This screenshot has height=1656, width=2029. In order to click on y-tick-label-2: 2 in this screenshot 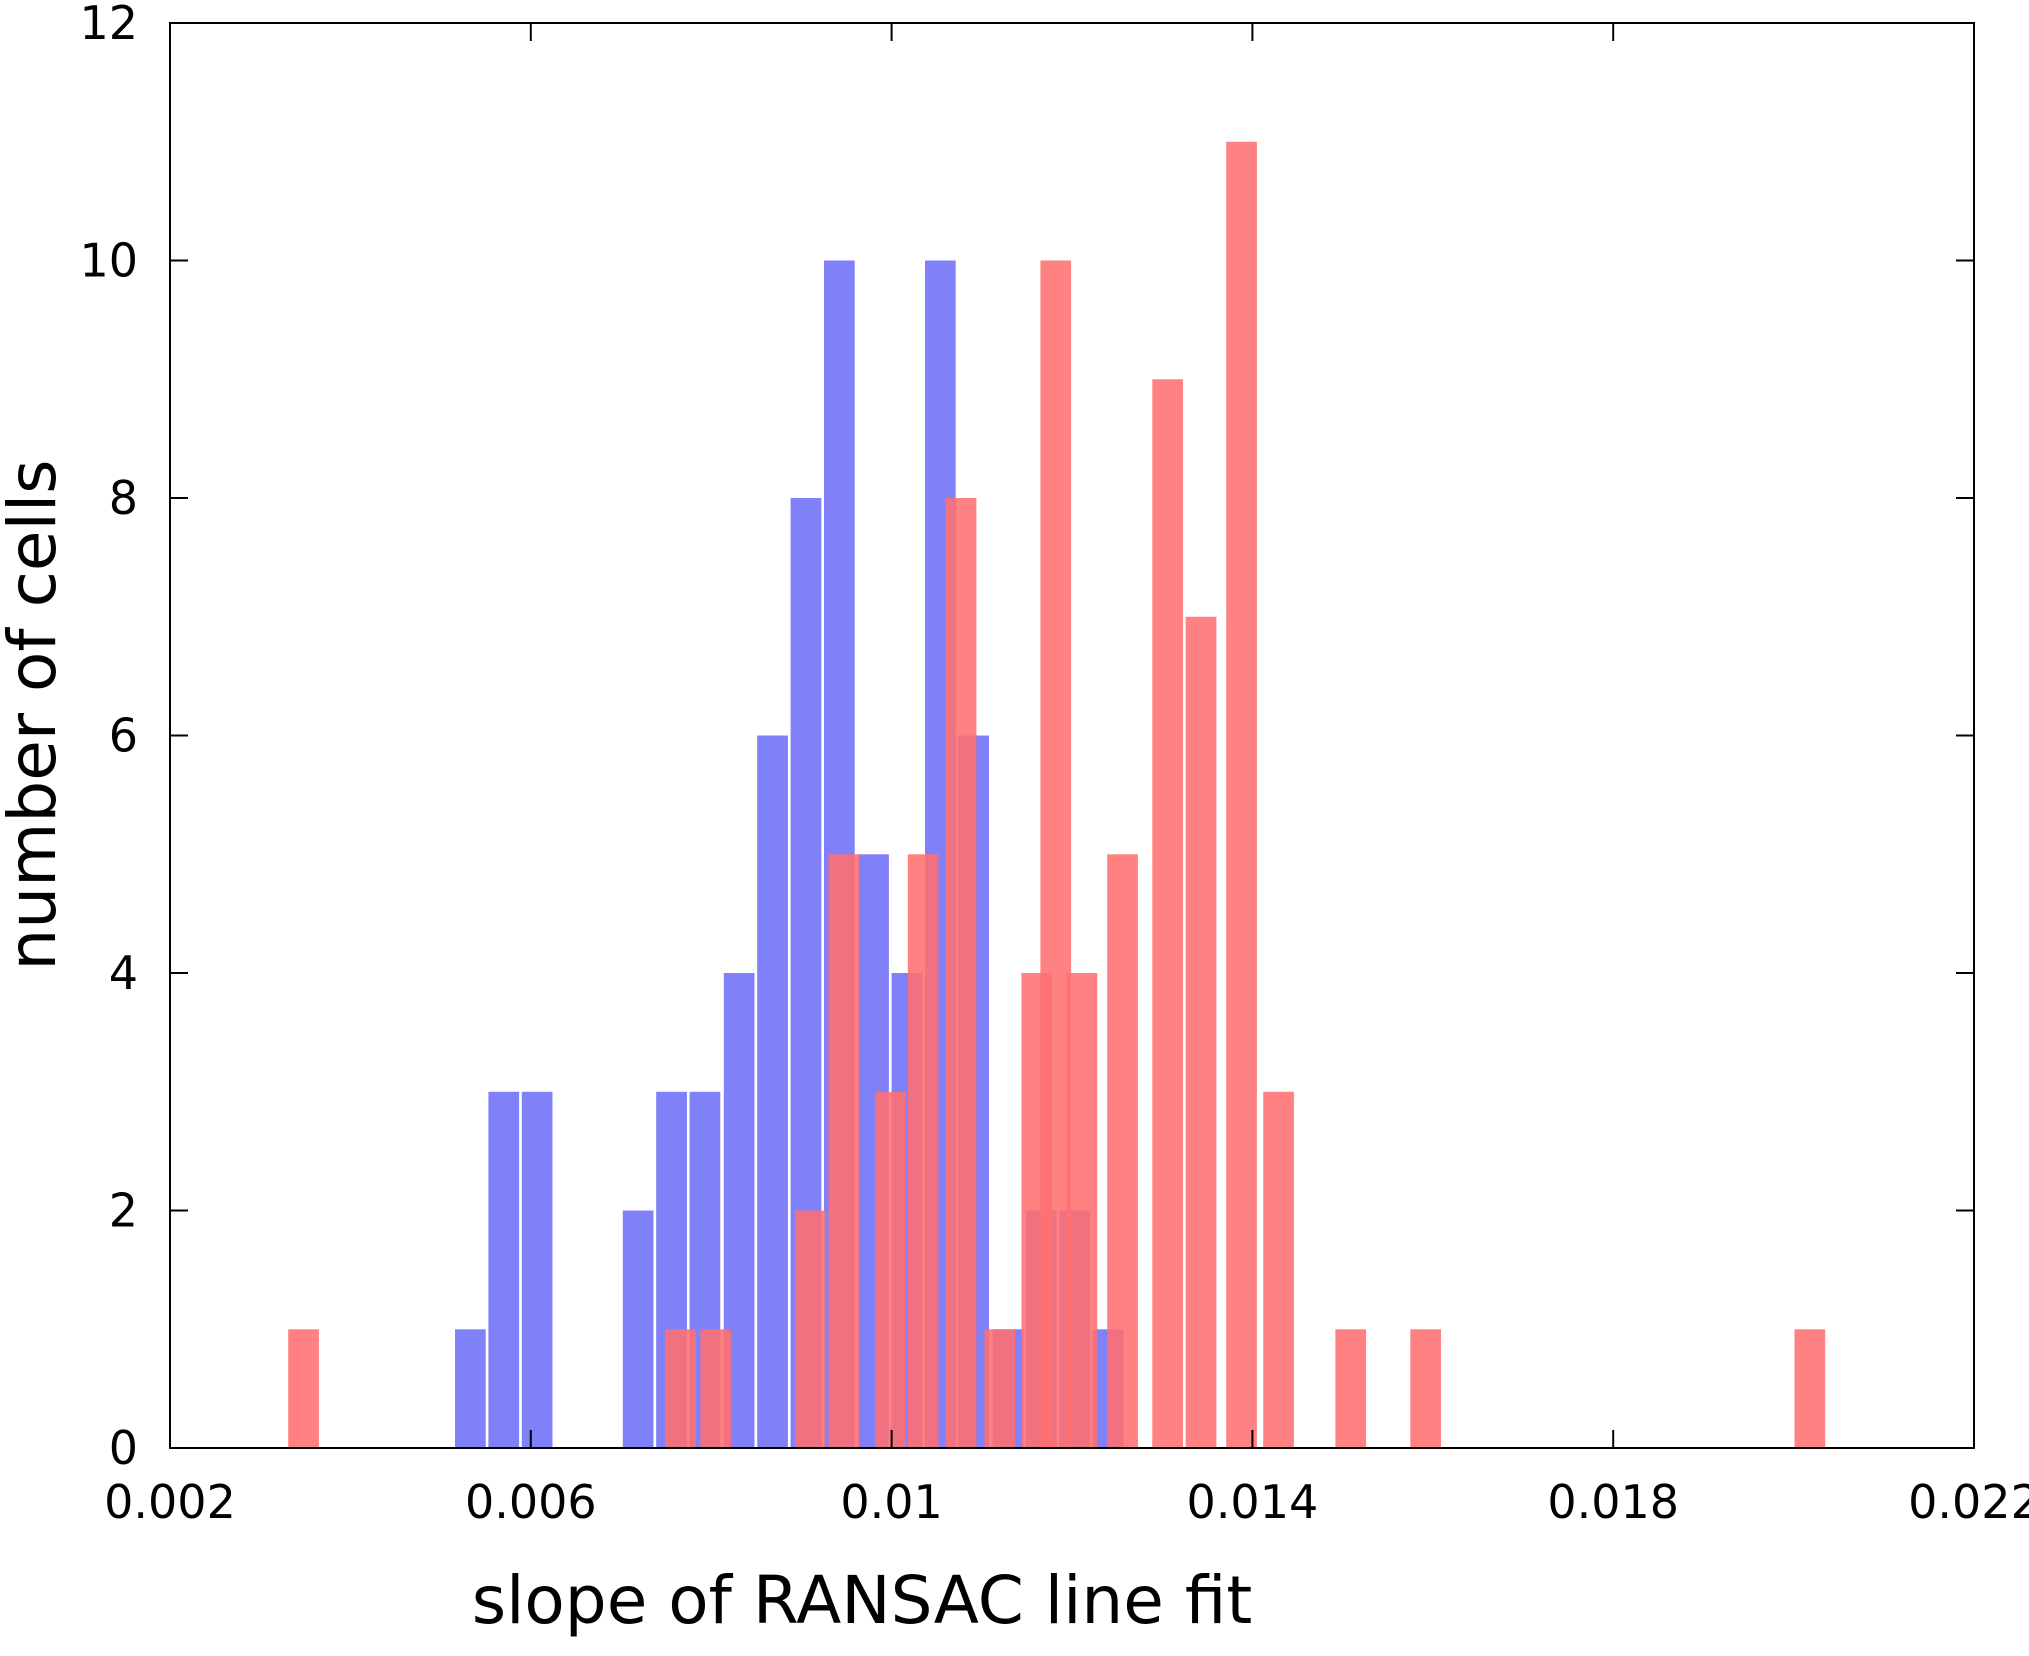, I will do `click(123, 1211)`.